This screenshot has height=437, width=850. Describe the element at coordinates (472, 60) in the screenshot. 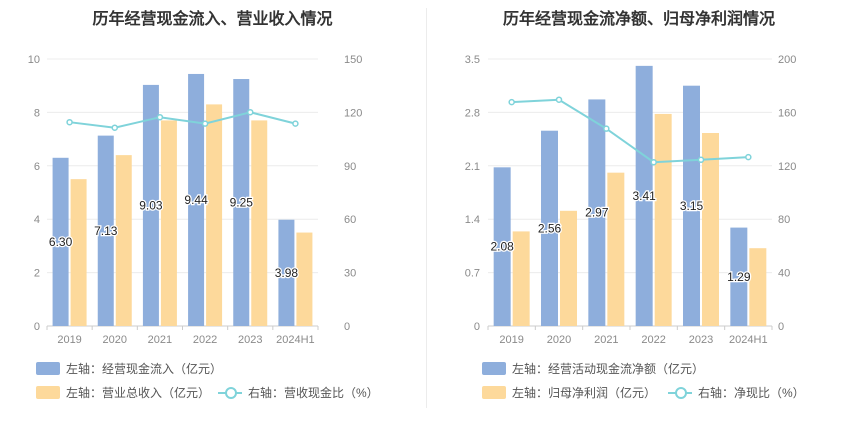

I see `y-left-tick-label: 3.5` at that location.